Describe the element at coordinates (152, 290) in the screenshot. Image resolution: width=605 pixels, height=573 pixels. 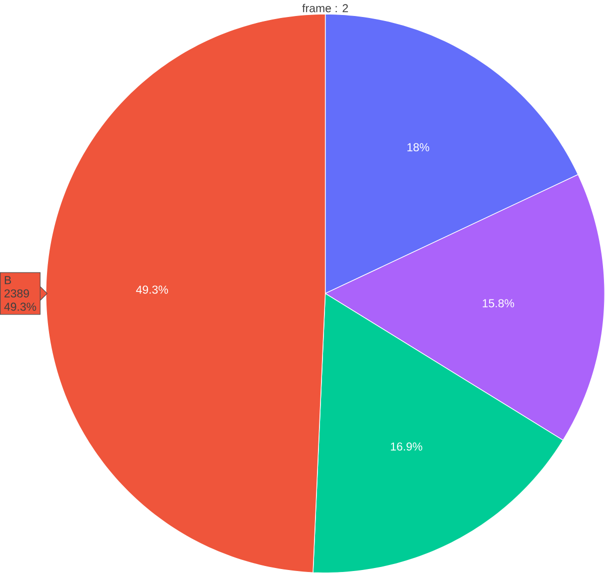
I see `data-label: 49.3%` at that location.